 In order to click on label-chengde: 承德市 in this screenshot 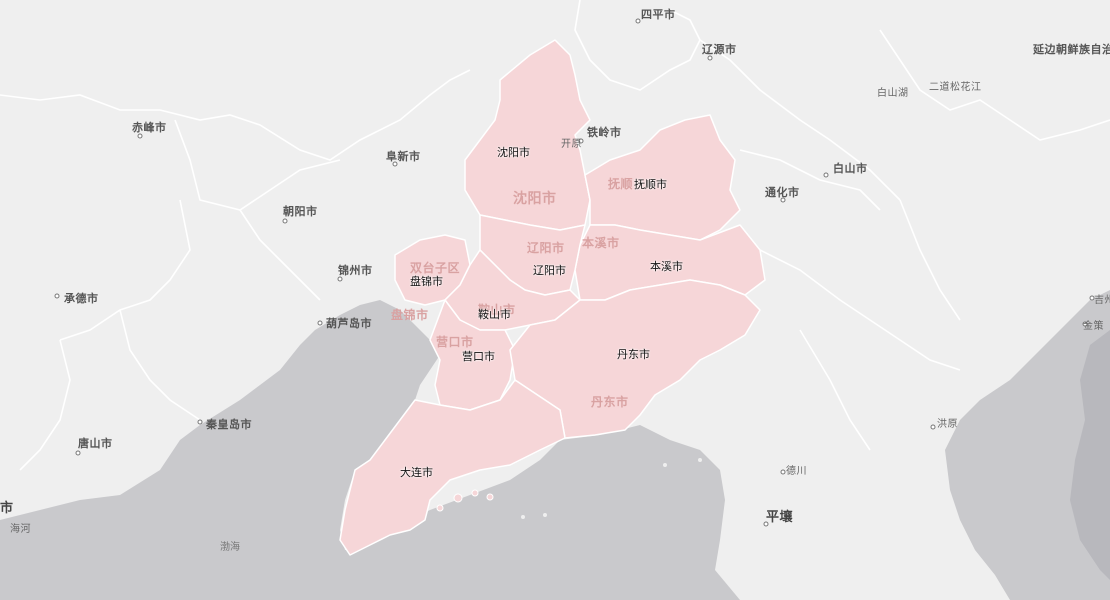, I will do `click(81, 298)`.